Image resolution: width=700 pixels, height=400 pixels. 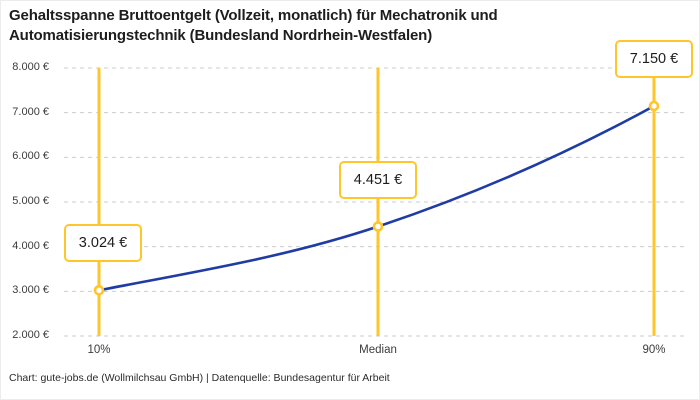 What do you see at coordinates (30, 245) in the screenshot?
I see `y-axis-tick-label: 4.000 €` at bounding box center [30, 245].